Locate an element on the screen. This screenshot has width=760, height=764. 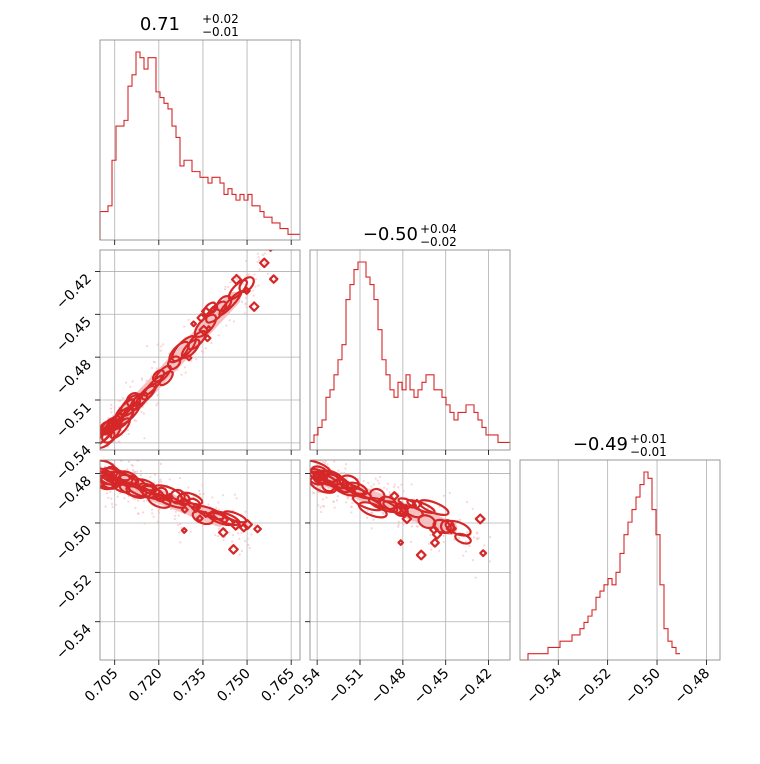
scatter-panel-2-xtick-label-1: 0.720 is located at coordinates (146, 686).